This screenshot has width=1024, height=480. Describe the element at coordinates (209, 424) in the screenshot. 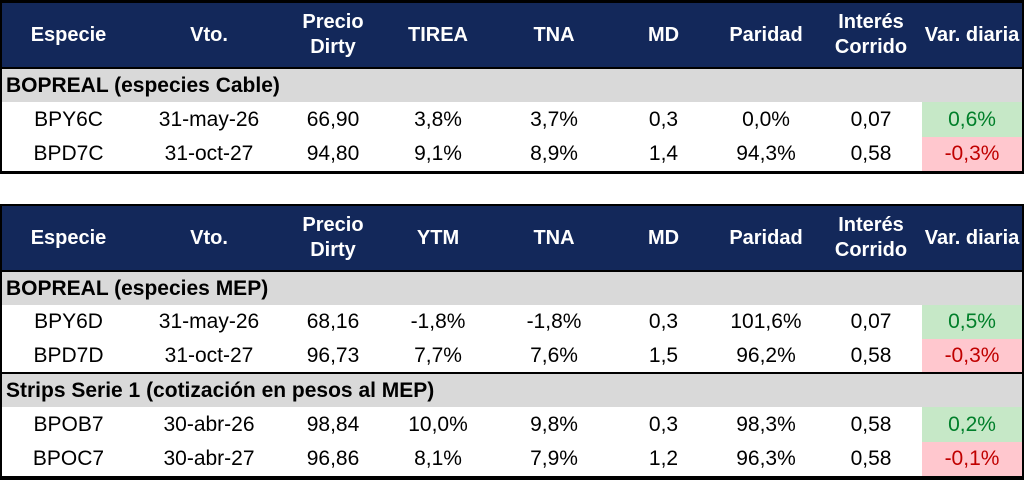

I see `cell-vto: 30-abr-26` at that location.